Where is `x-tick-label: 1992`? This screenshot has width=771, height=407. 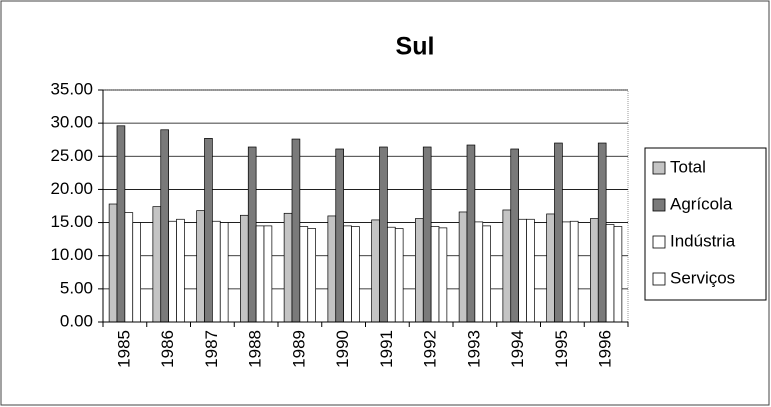
x-tick-label: 1992 is located at coordinates (430, 349).